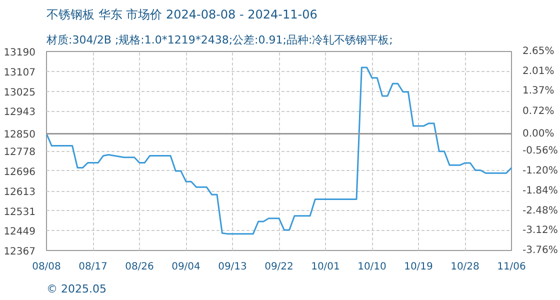  What do you see at coordinates (372, 267) in the screenshot?
I see `x-tick-label: 10/10` at bounding box center [372, 267].